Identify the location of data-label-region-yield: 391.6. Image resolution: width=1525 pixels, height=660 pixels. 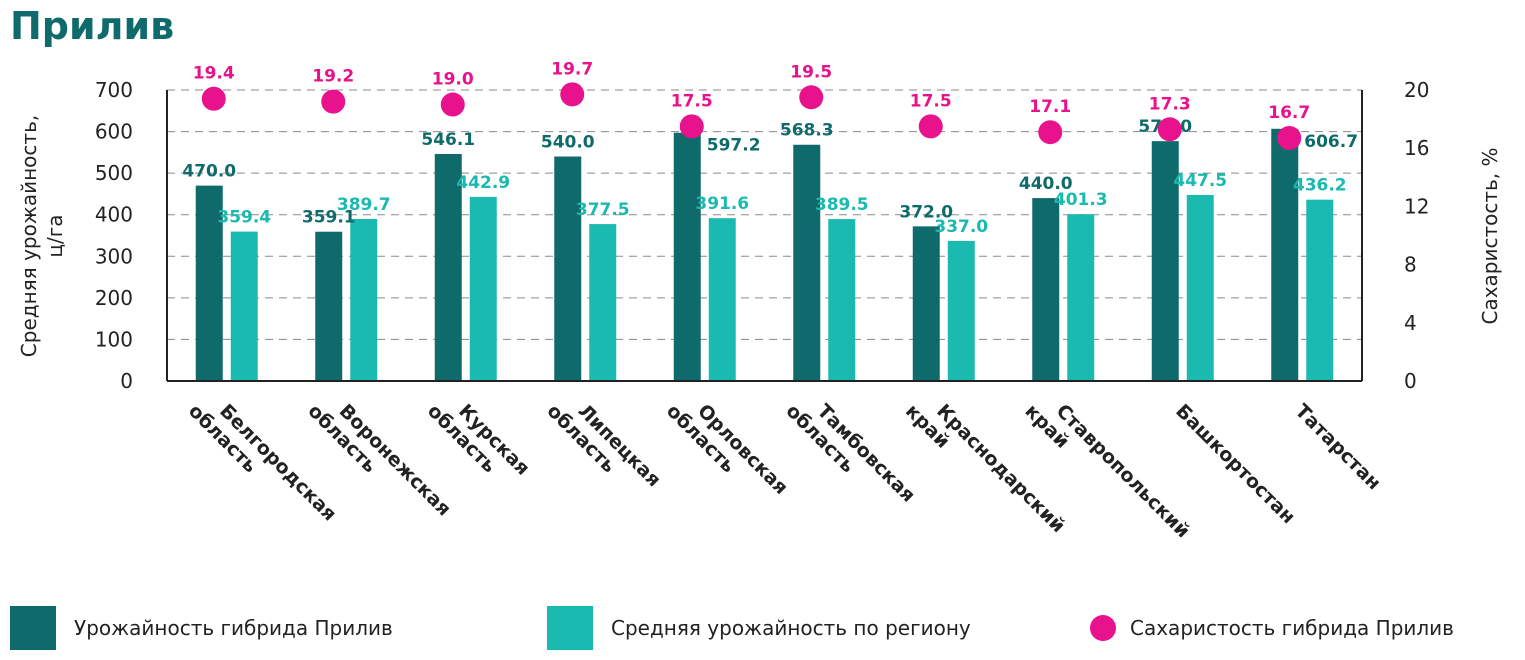
(722, 204).